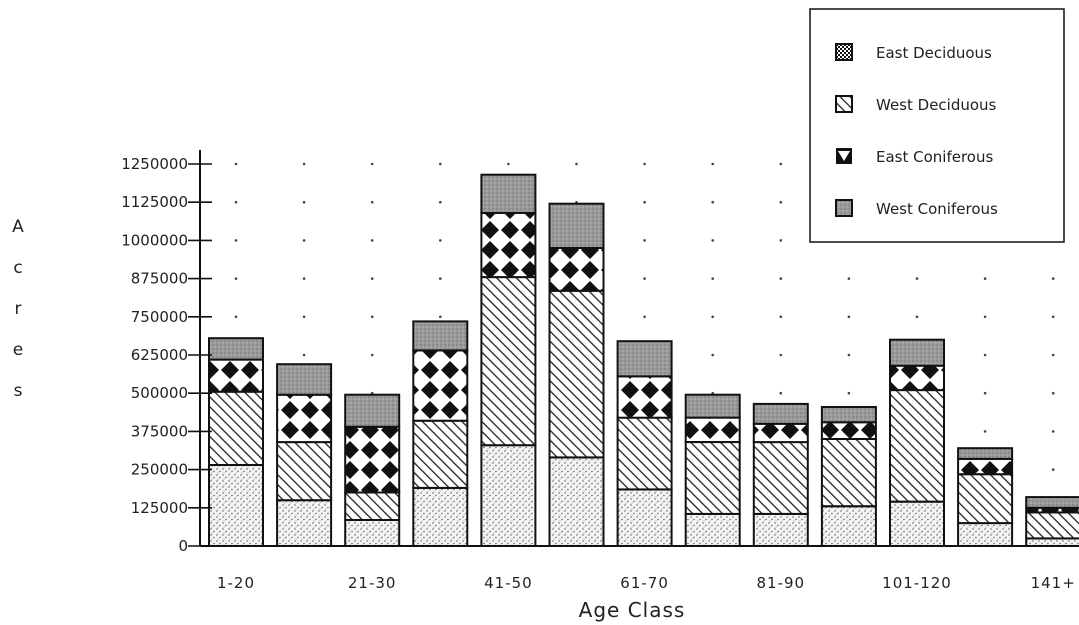  I want to click on legend-swatch-mark, so click(844, 156).